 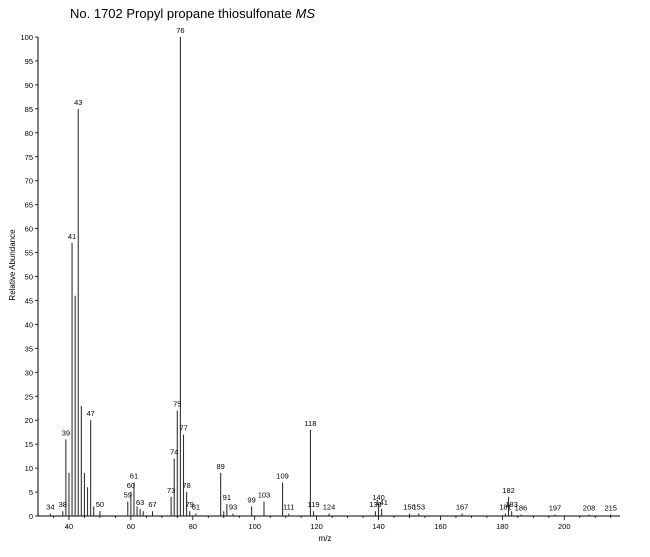 What do you see at coordinates (251, 499) in the screenshot?
I see `peak-label: 99` at bounding box center [251, 499].